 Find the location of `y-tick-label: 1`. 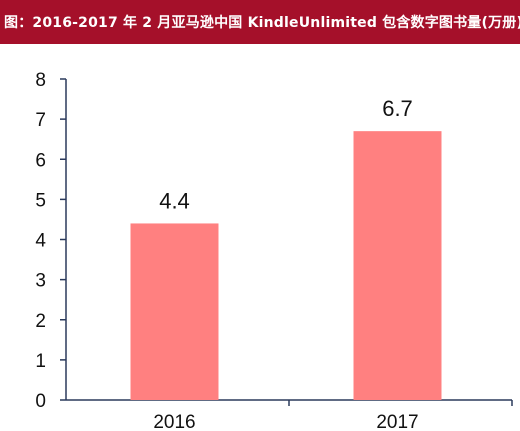

y-tick-label: 1 is located at coordinates (40, 361).